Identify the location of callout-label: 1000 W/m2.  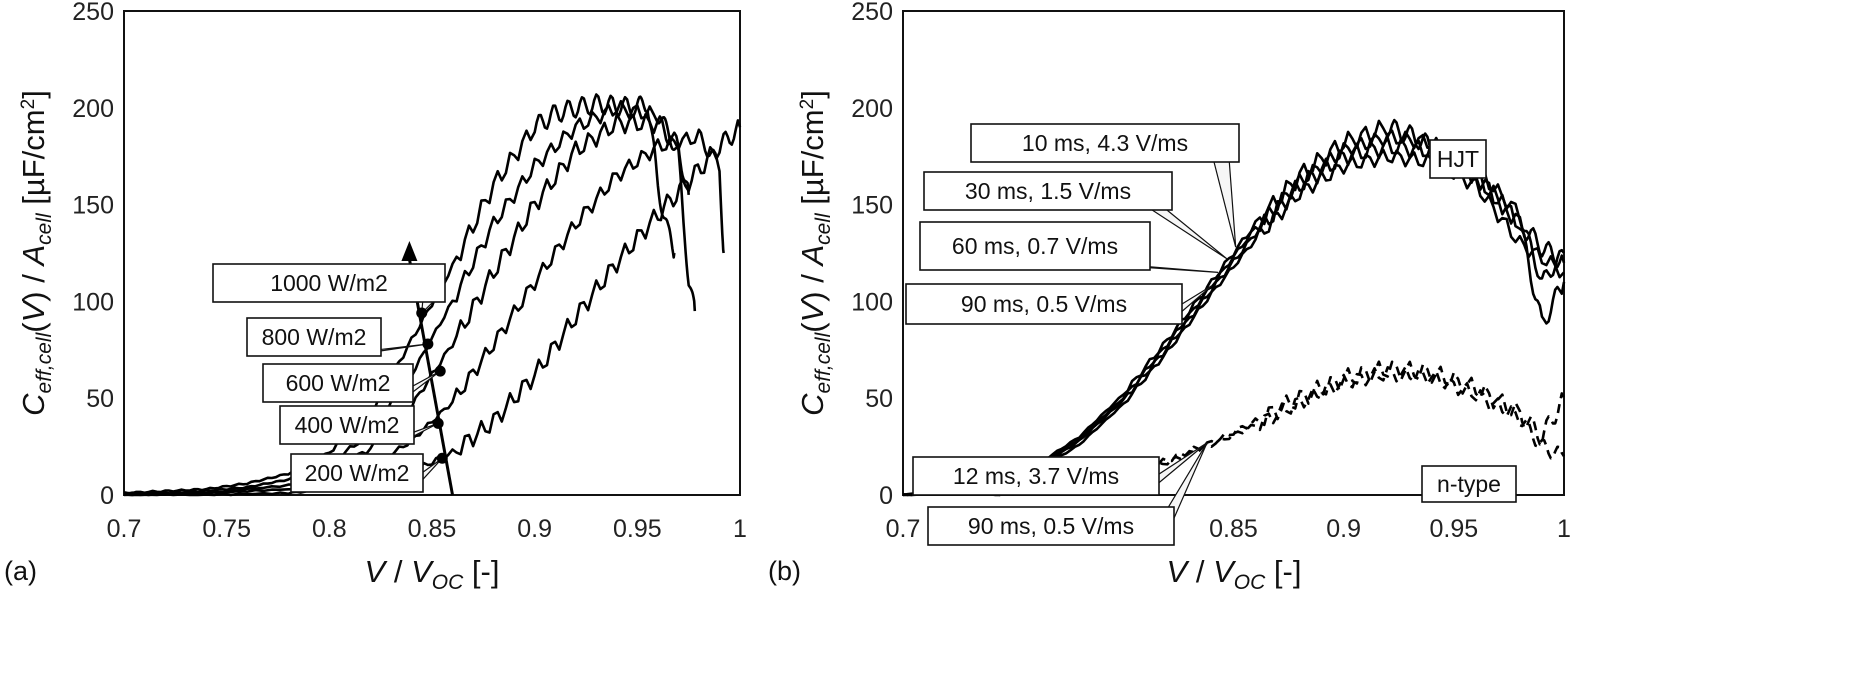
(329, 283).